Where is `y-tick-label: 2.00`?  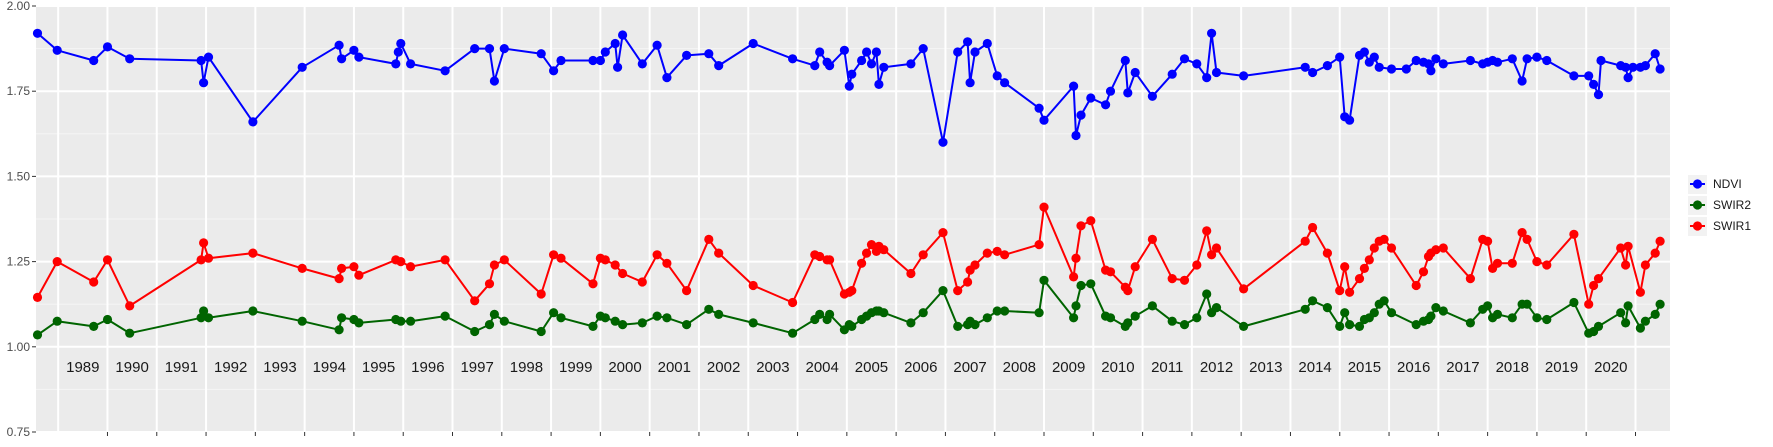
y-tick-label: 2.00 is located at coordinates (19, 6).